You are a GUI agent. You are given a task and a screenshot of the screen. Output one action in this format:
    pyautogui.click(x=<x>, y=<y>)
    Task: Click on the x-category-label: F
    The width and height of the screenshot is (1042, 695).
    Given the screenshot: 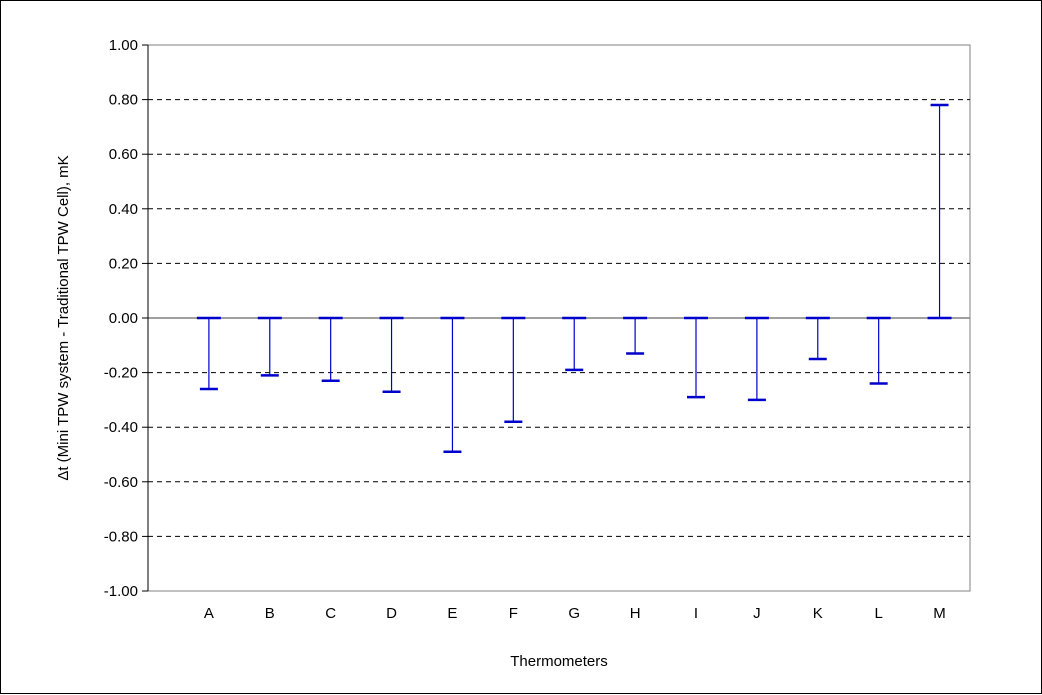 What is the action you would take?
    pyautogui.click(x=513, y=613)
    